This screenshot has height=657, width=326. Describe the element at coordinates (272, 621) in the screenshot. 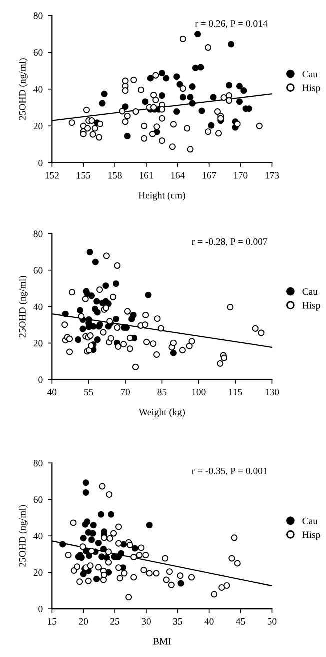

I see `x-tick-label: 50` at that location.